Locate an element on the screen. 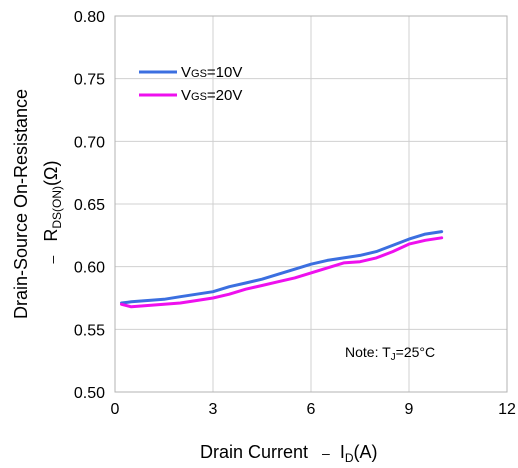 The width and height of the screenshot is (518, 468). note-suffix: =25°C is located at coordinates (415, 352).